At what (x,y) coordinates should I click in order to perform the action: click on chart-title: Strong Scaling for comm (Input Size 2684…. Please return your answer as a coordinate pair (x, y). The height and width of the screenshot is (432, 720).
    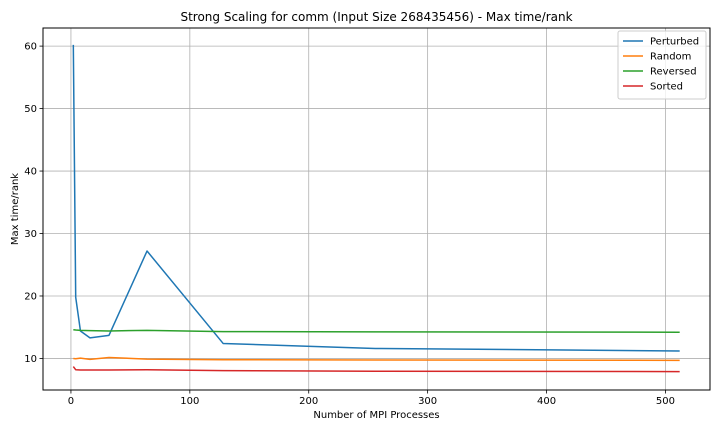
    Looking at the image, I should click on (376, 17).